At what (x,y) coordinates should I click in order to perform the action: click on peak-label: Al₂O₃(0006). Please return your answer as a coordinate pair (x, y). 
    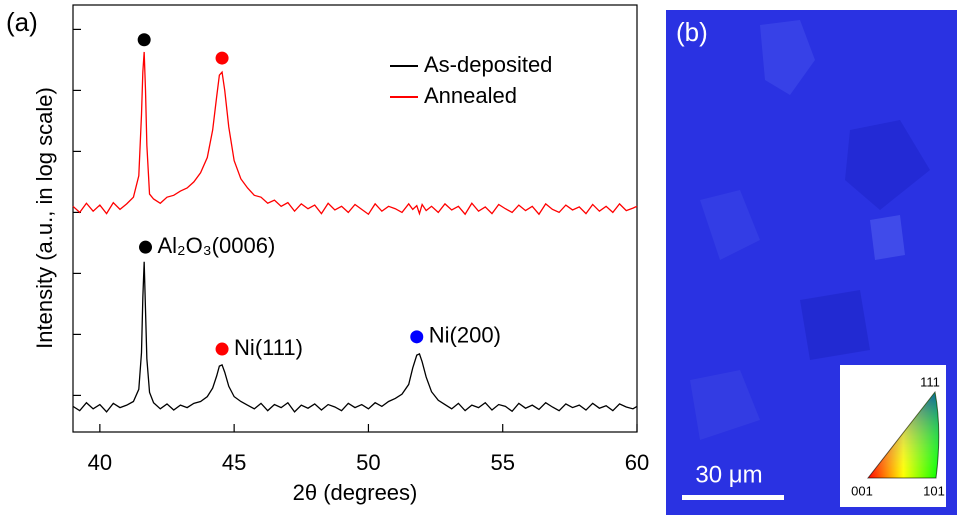
    Looking at the image, I should click on (217, 245).